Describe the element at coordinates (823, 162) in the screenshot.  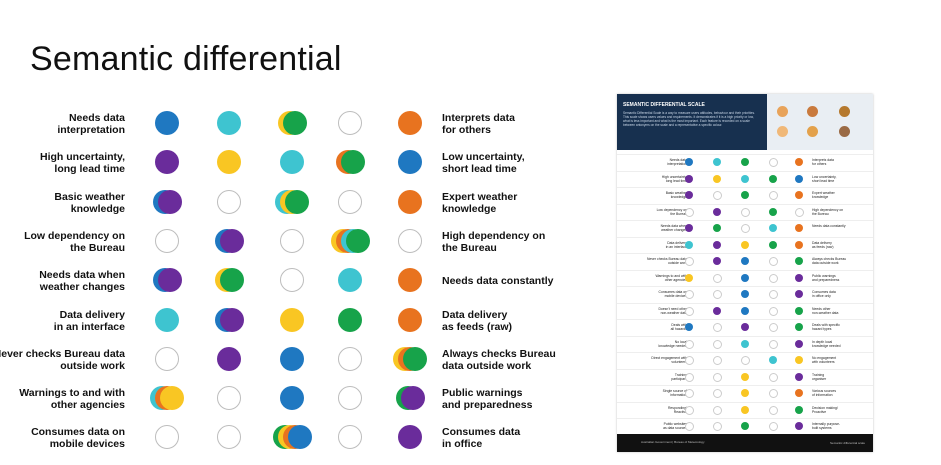
I see `poster-right-label: Interprets data for others` at that location.